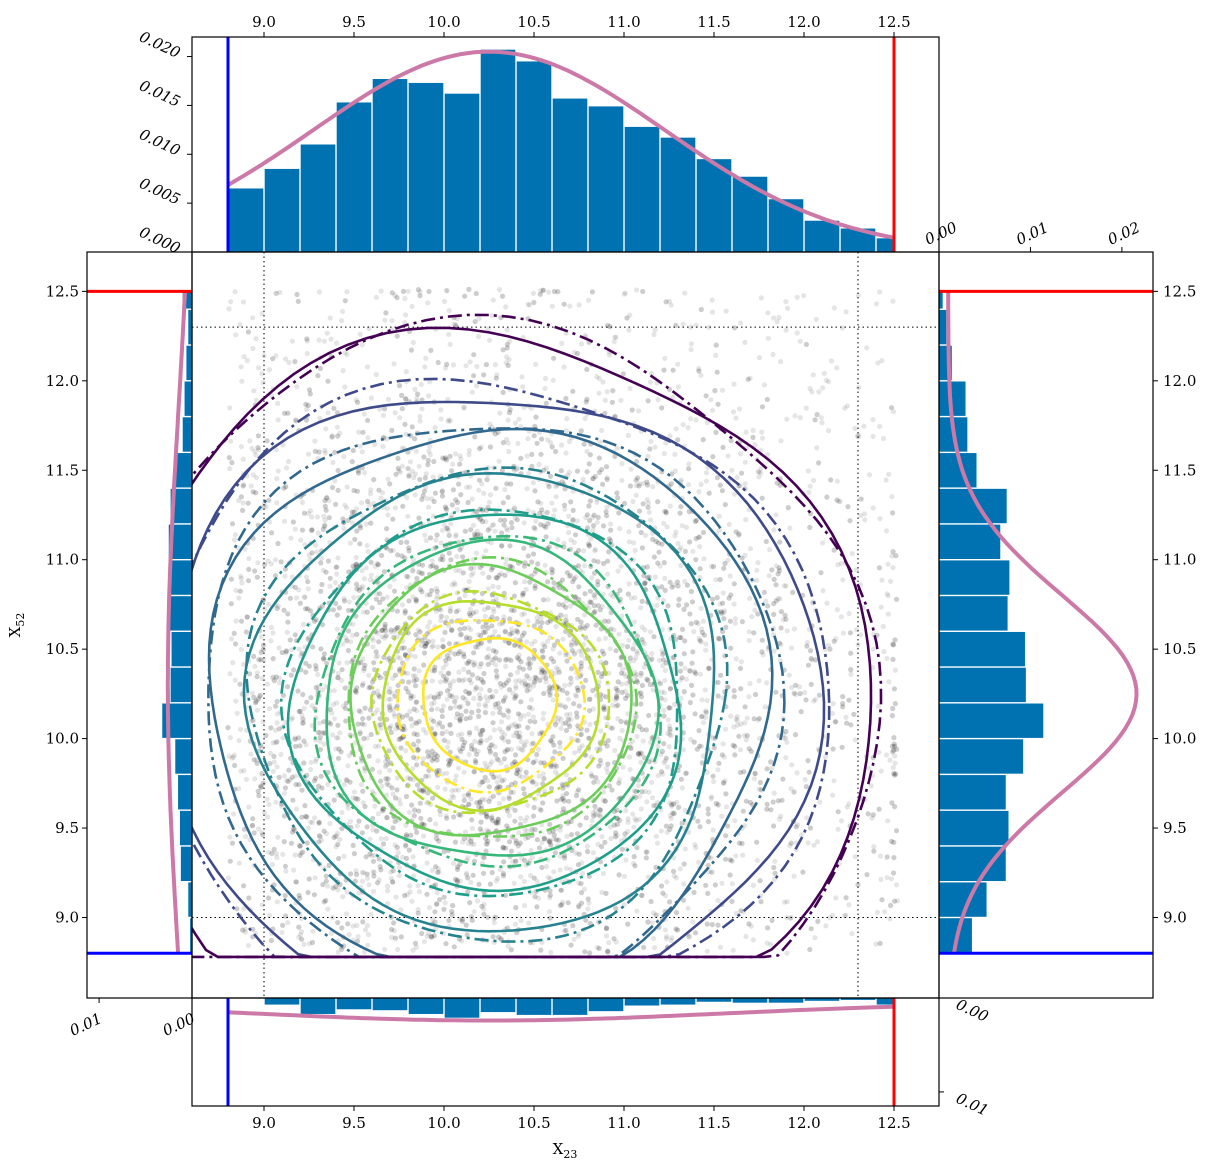  I want to click on left-y-tick-label: 12.5, so click(62, 291).